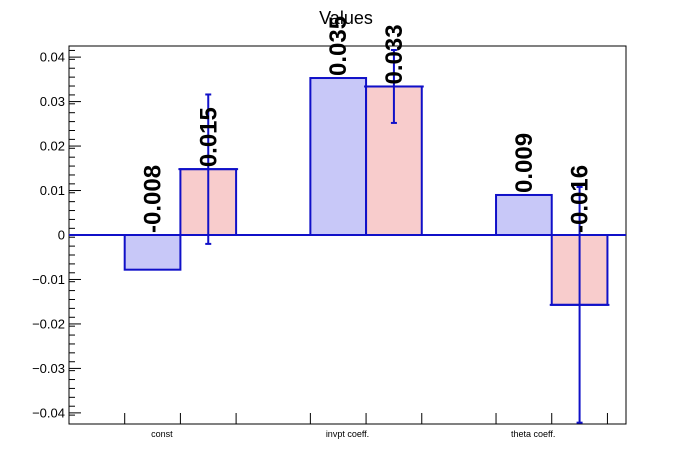 The image size is (696, 472). What do you see at coordinates (208, 137) in the screenshot?
I see `data-label: 0.015` at bounding box center [208, 137].